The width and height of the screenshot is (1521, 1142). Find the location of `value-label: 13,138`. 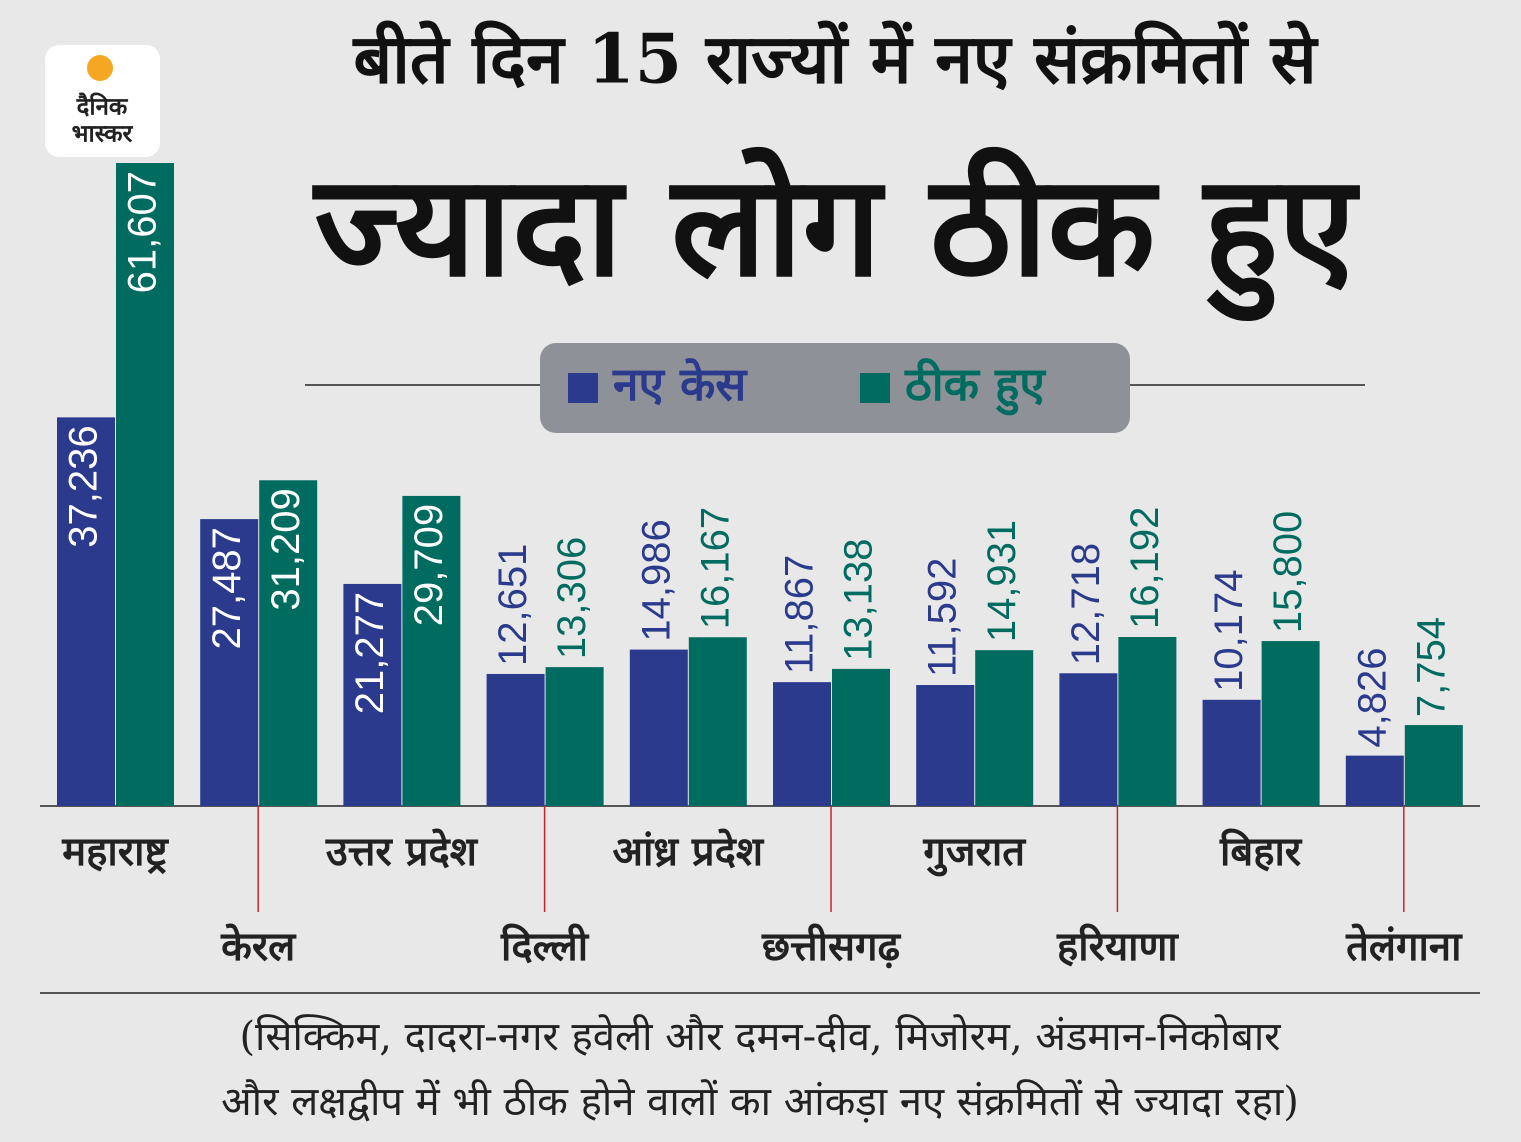

value-label: 13,138 is located at coordinates (859, 600).